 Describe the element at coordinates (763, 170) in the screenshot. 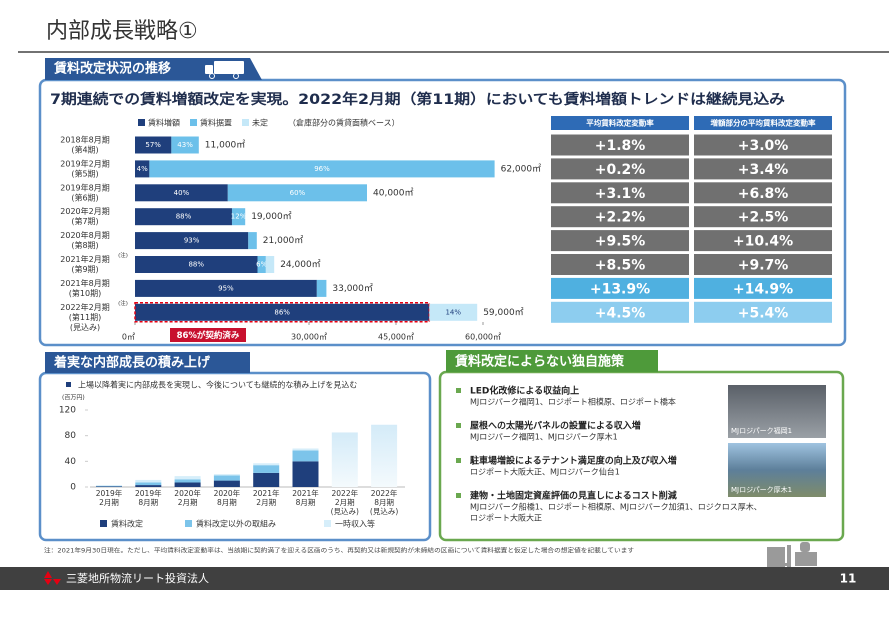

I see `table-value: +3.4%` at that location.